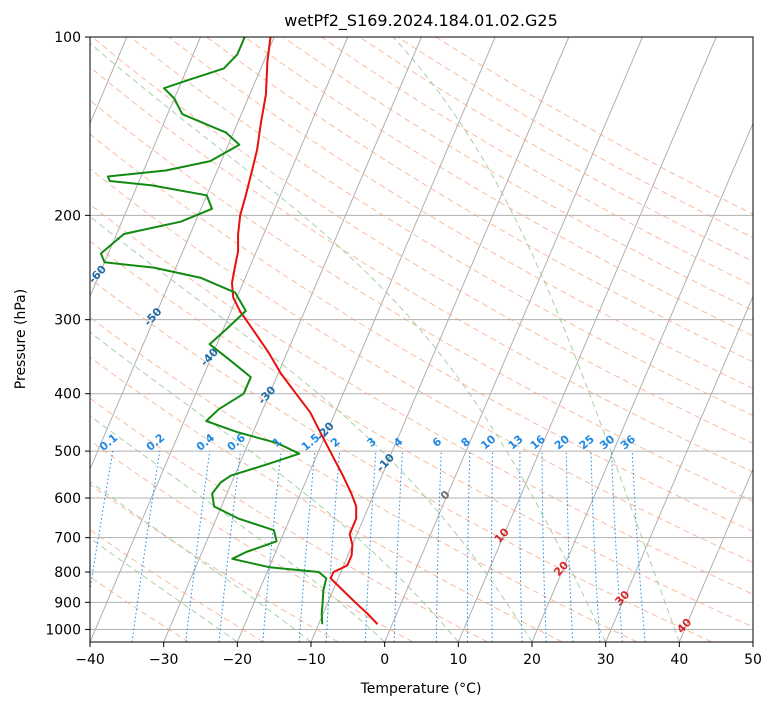 Image resolution: width=775 pixels, height=708 pixels. I want to click on x-tick-label: 30, so click(606, 660).